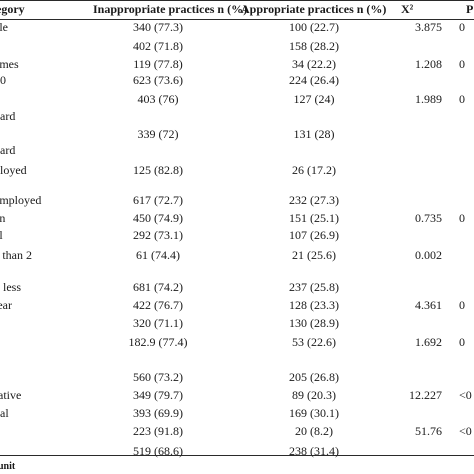 The image size is (474, 474). What do you see at coordinates (12, 9) in the screenshot?
I see `header-category: egory` at bounding box center [12, 9].